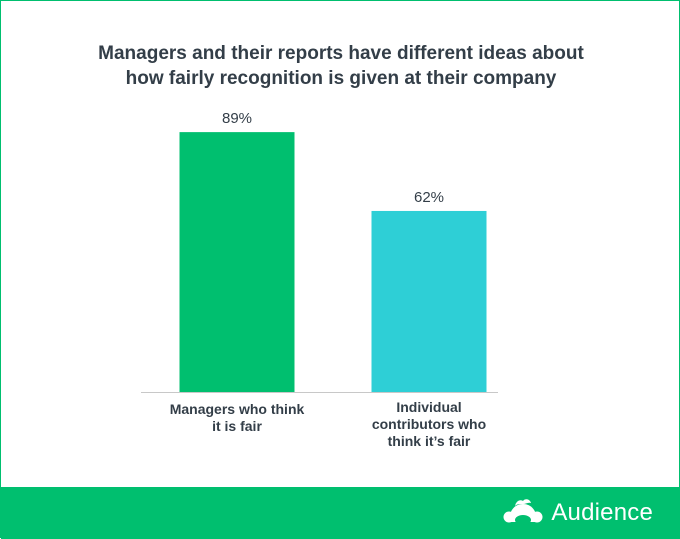  What do you see at coordinates (602, 512) in the screenshot?
I see `brand-name: Audience` at bounding box center [602, 512].